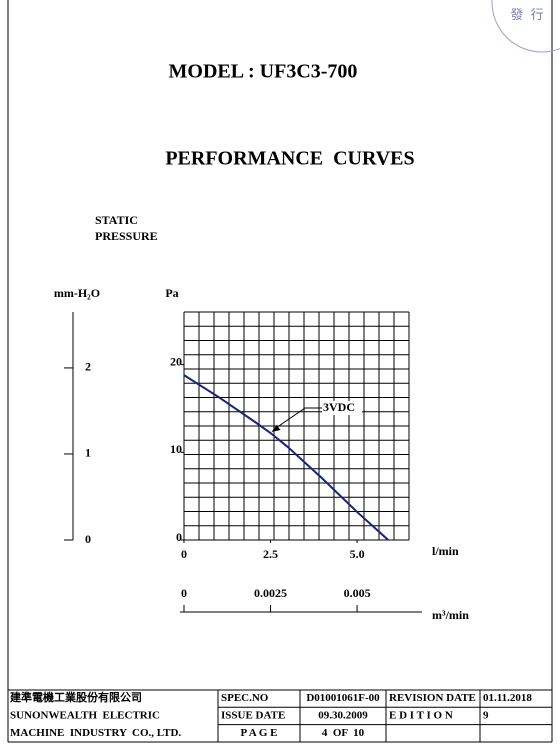  I want to click on y-tick-label: 20, so click(176, 361).